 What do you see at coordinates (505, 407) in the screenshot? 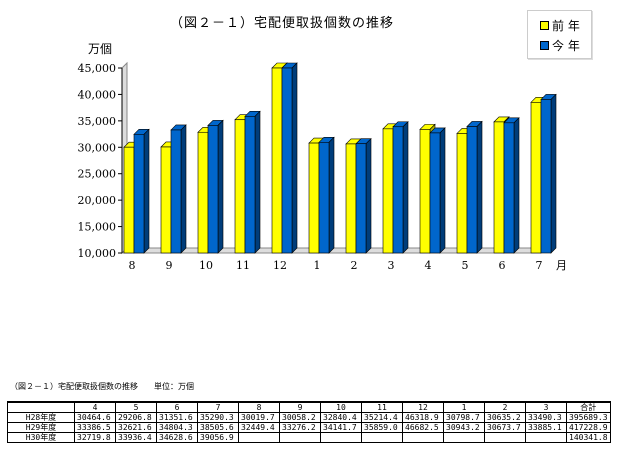
I see `table-cell: 2` at bounding box center [505, 407].